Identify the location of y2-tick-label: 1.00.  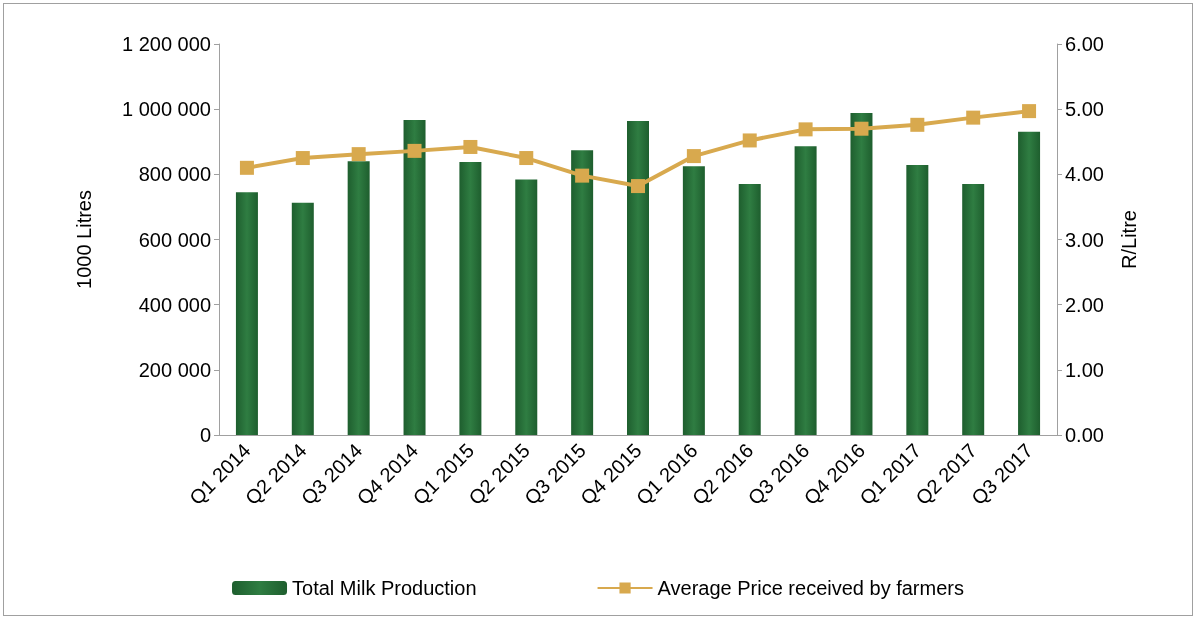
(1084, 369).